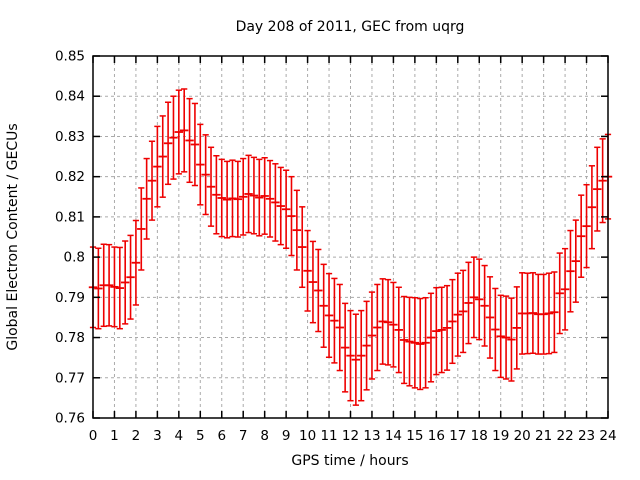 The height and width of the screenshot is (480, 640). Describe the element at coordinates (522, 436) in the screenshot. I see `x-tick-label: 20` at that location.